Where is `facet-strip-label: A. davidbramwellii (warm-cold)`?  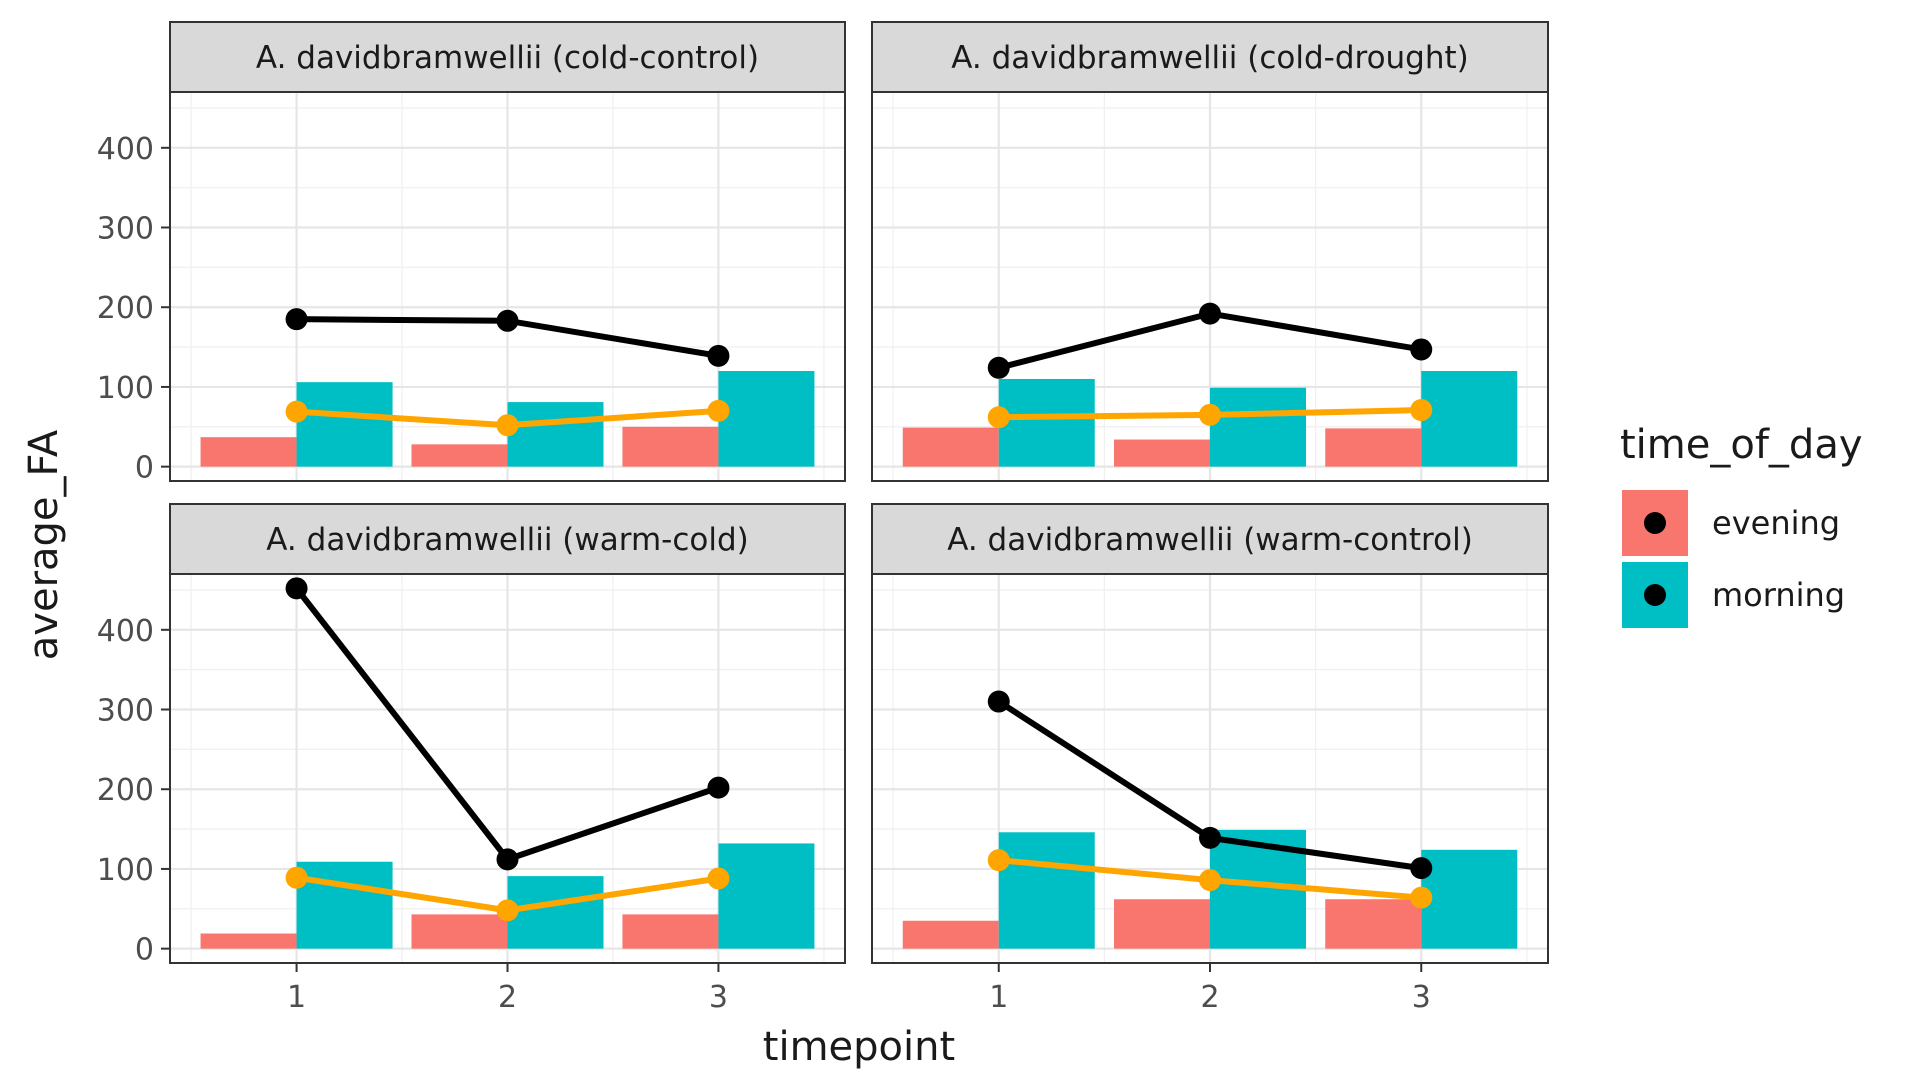
facet-strip-label: A. davidbramwellii (warm-cold) is located at coordinates (507, 540).